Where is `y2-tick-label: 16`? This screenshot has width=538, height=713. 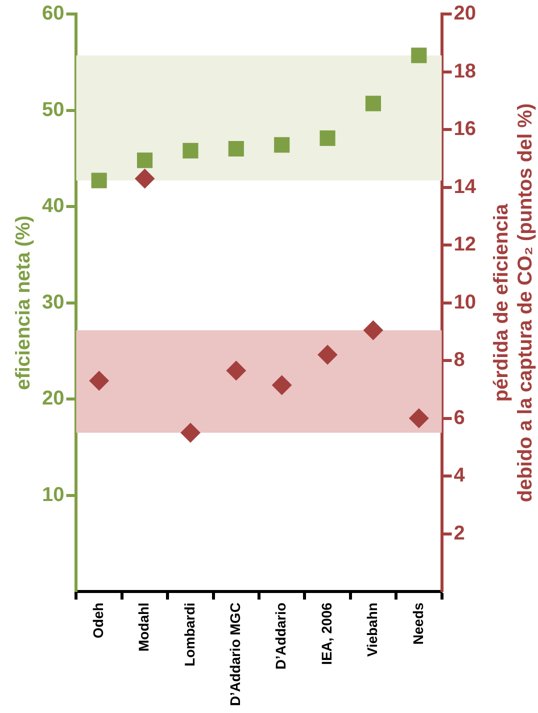
y2-tick-label: 16 is located at coordinates (465, 129).